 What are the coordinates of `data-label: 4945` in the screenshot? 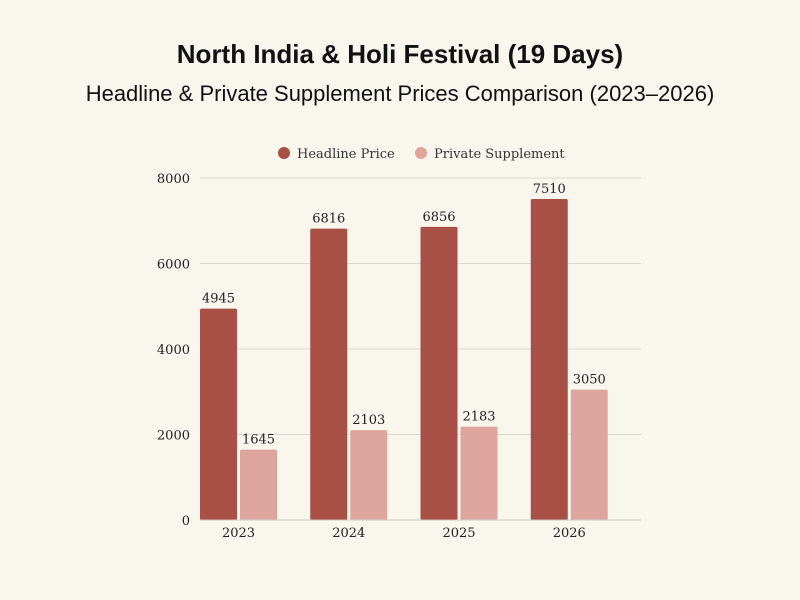 It's located at (218, 299).